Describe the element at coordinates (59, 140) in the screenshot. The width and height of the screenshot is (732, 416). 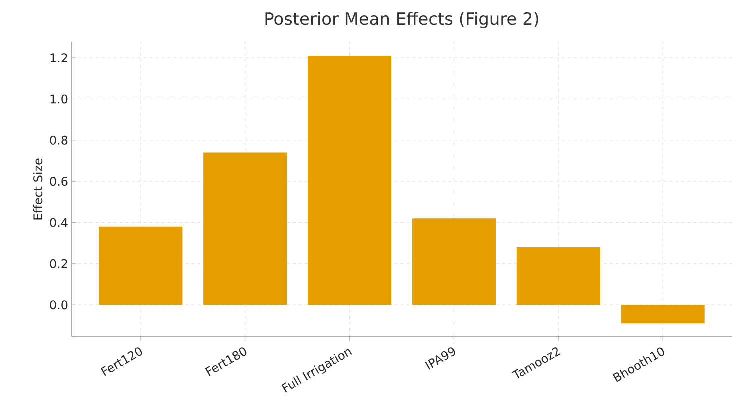
I see `y-tick-label: 0.8` at that location.